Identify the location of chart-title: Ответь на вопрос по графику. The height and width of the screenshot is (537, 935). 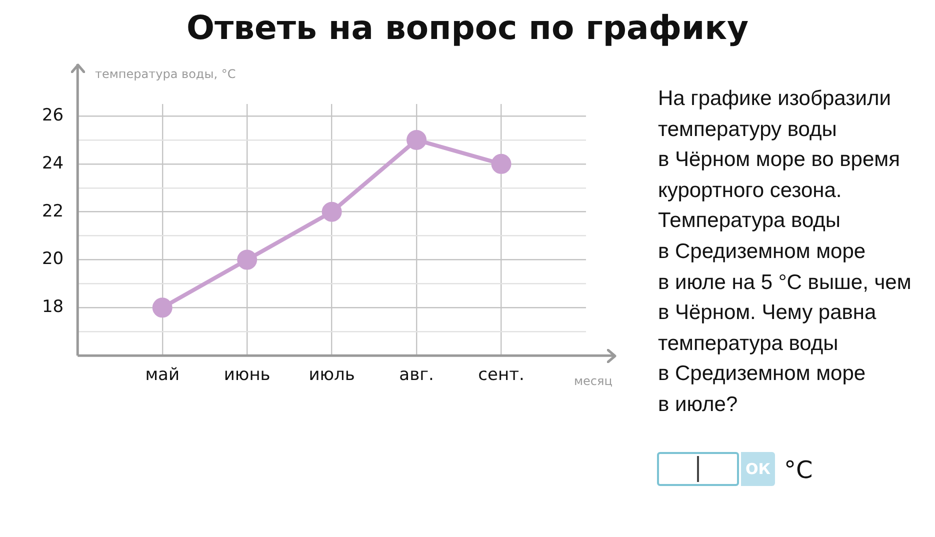
(467, 27).